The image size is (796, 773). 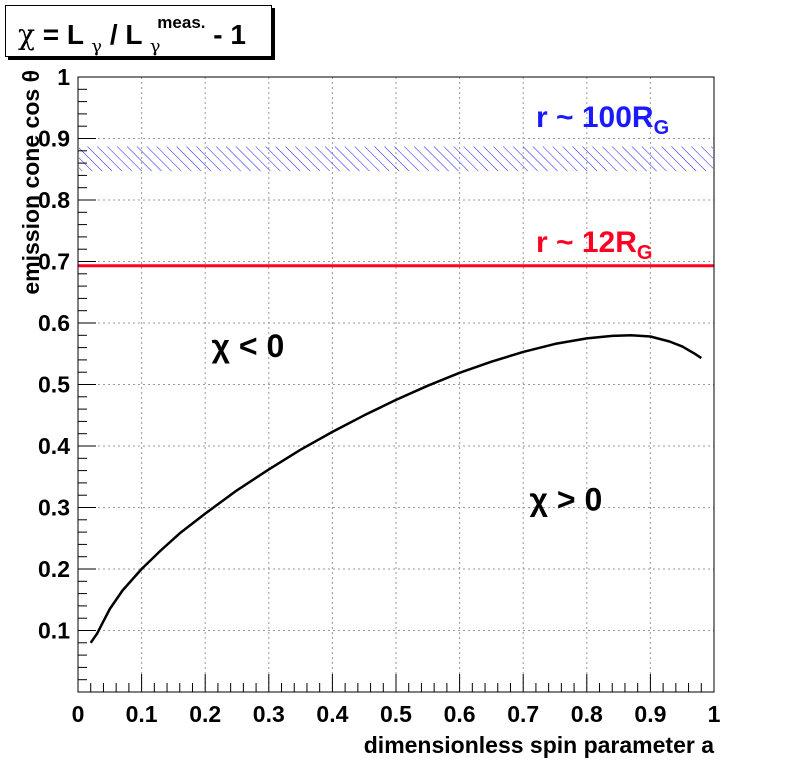 I want to click on x-tick-label: 0.1, so click(x=142, y=714).